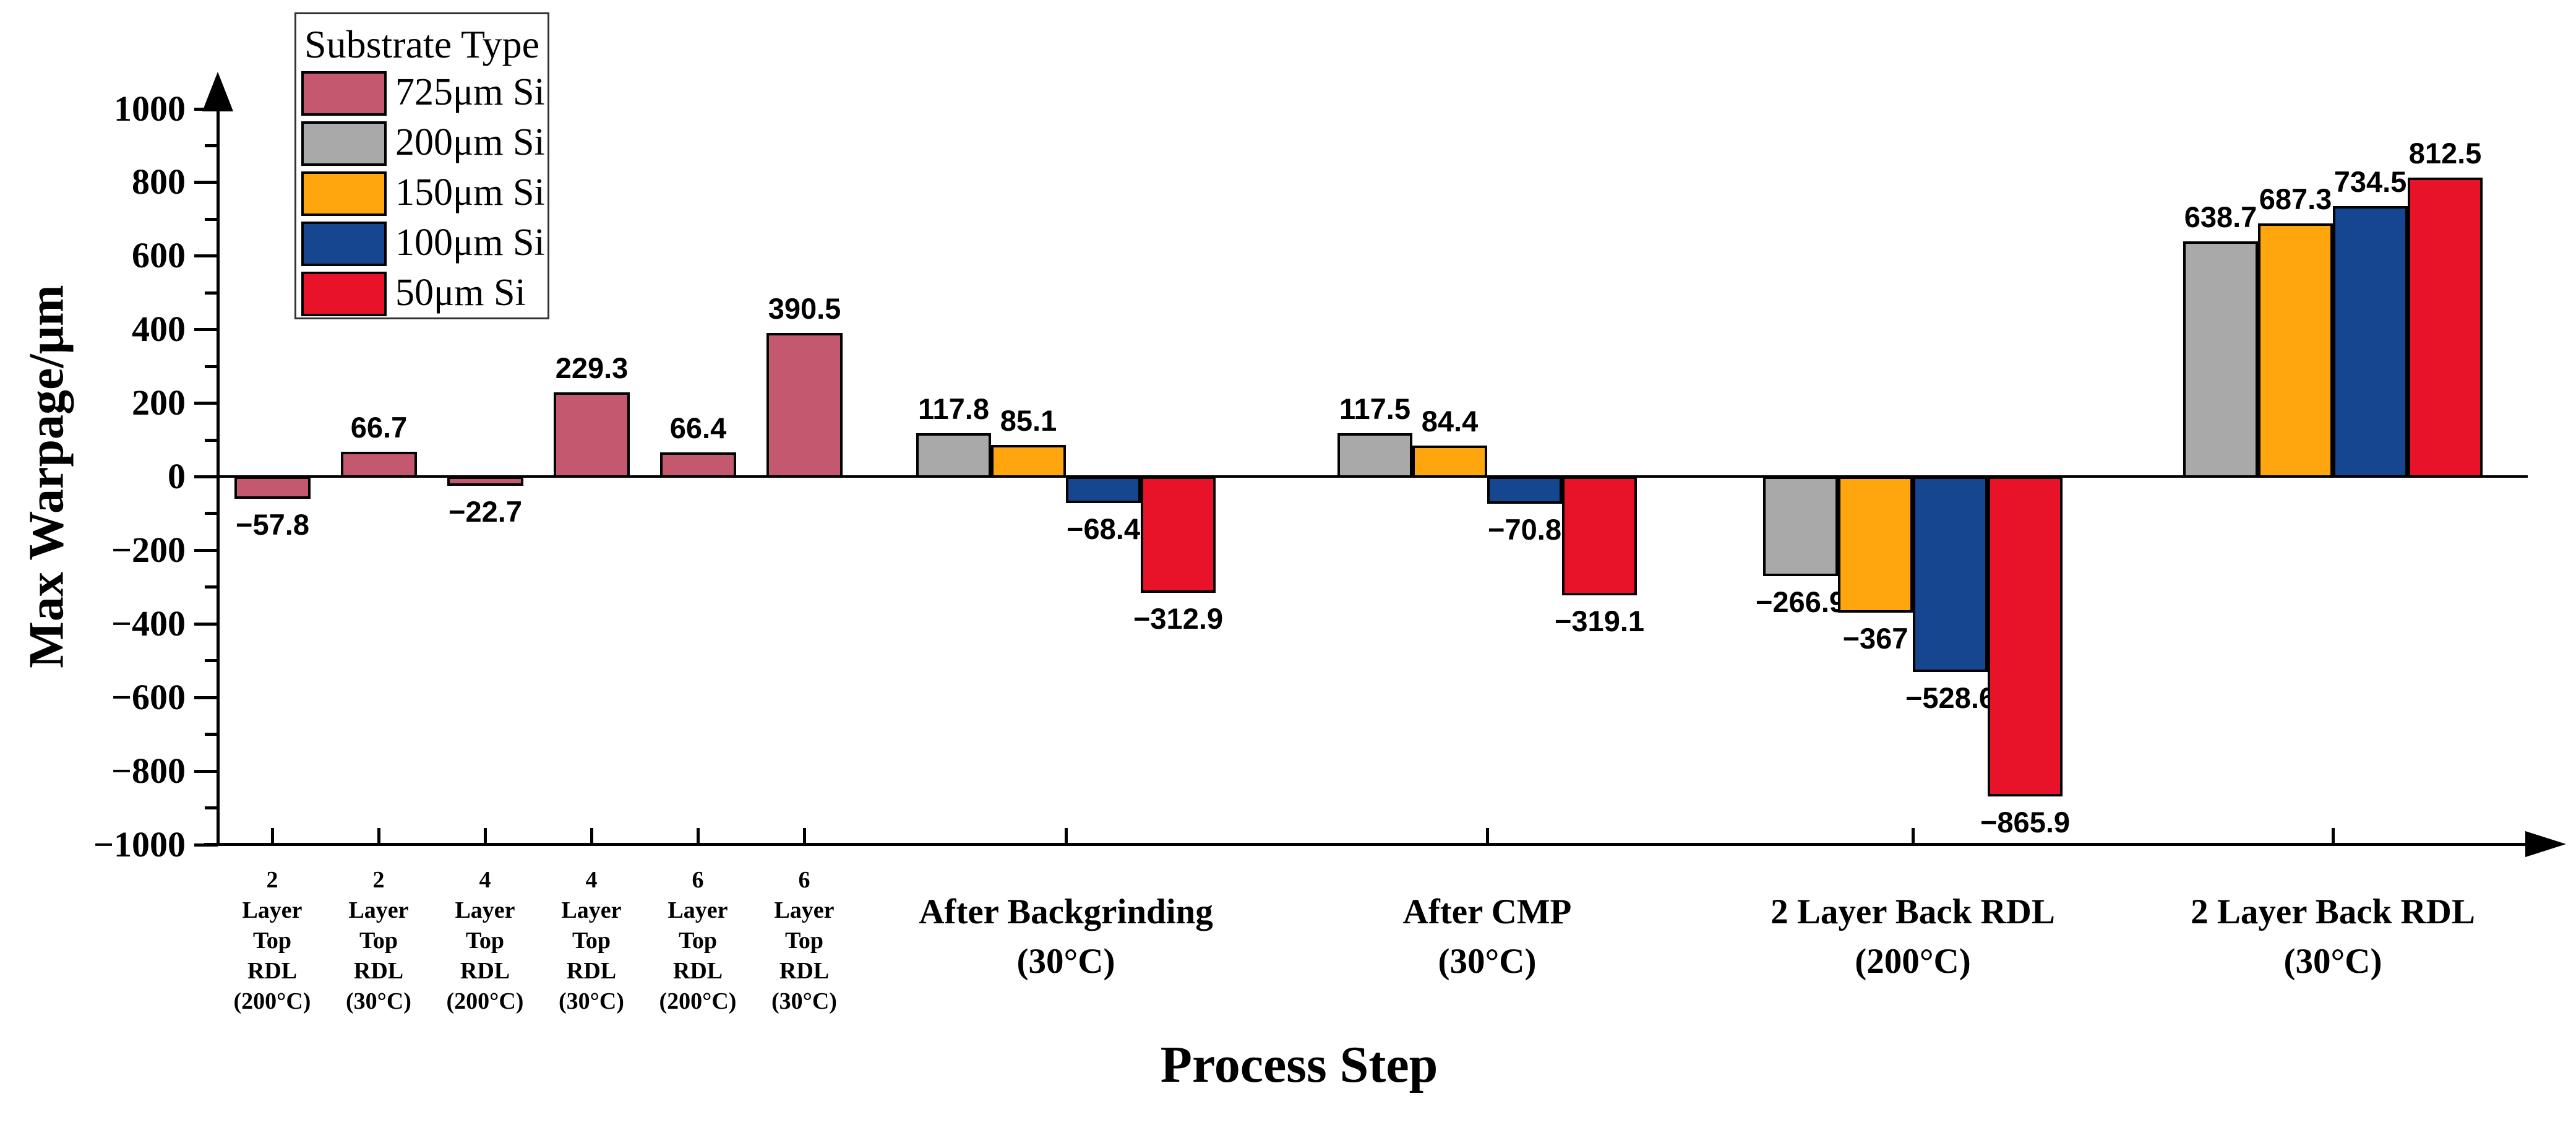 This screenshot has width=2576, height=1130. Describe the element at coordinates (272, 524) in the screenshot. I see `bar-value-label: −57.8` at that location.